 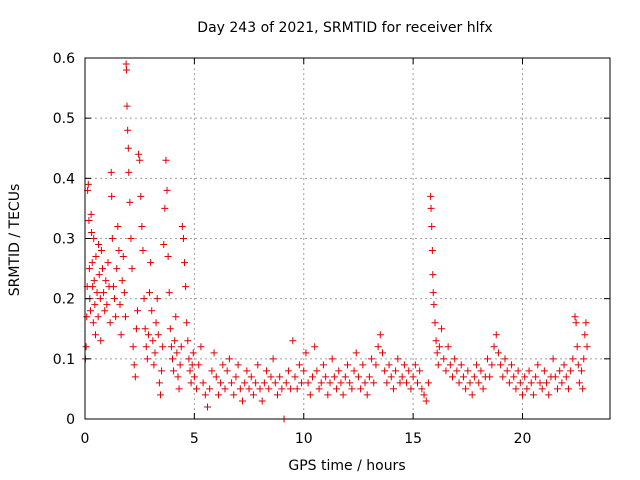 I want to click on y-tick-label: 0.1, so click(x=64, y=360).